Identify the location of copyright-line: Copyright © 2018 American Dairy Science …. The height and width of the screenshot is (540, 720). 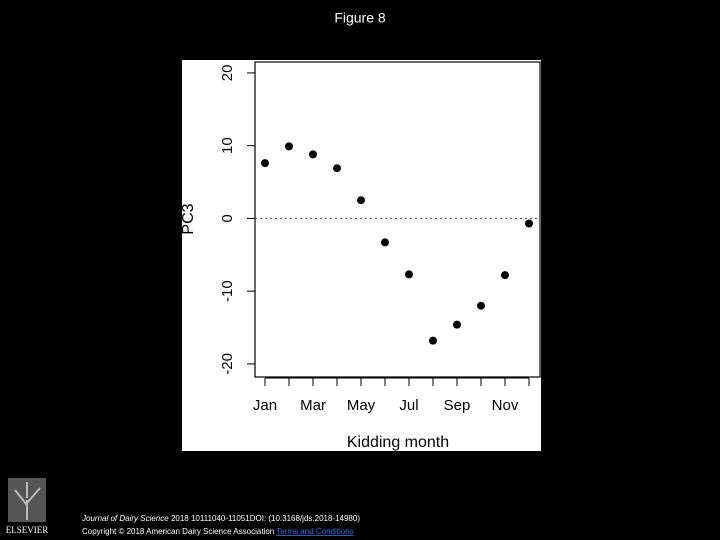
(218, 531).